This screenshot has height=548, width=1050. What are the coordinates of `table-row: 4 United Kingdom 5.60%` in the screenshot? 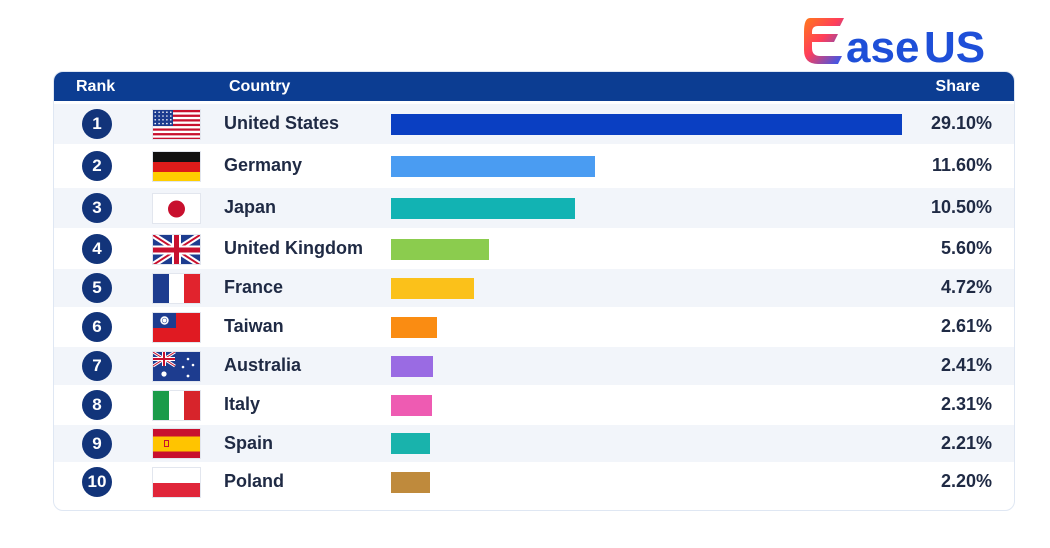 It's located at (534, 249).